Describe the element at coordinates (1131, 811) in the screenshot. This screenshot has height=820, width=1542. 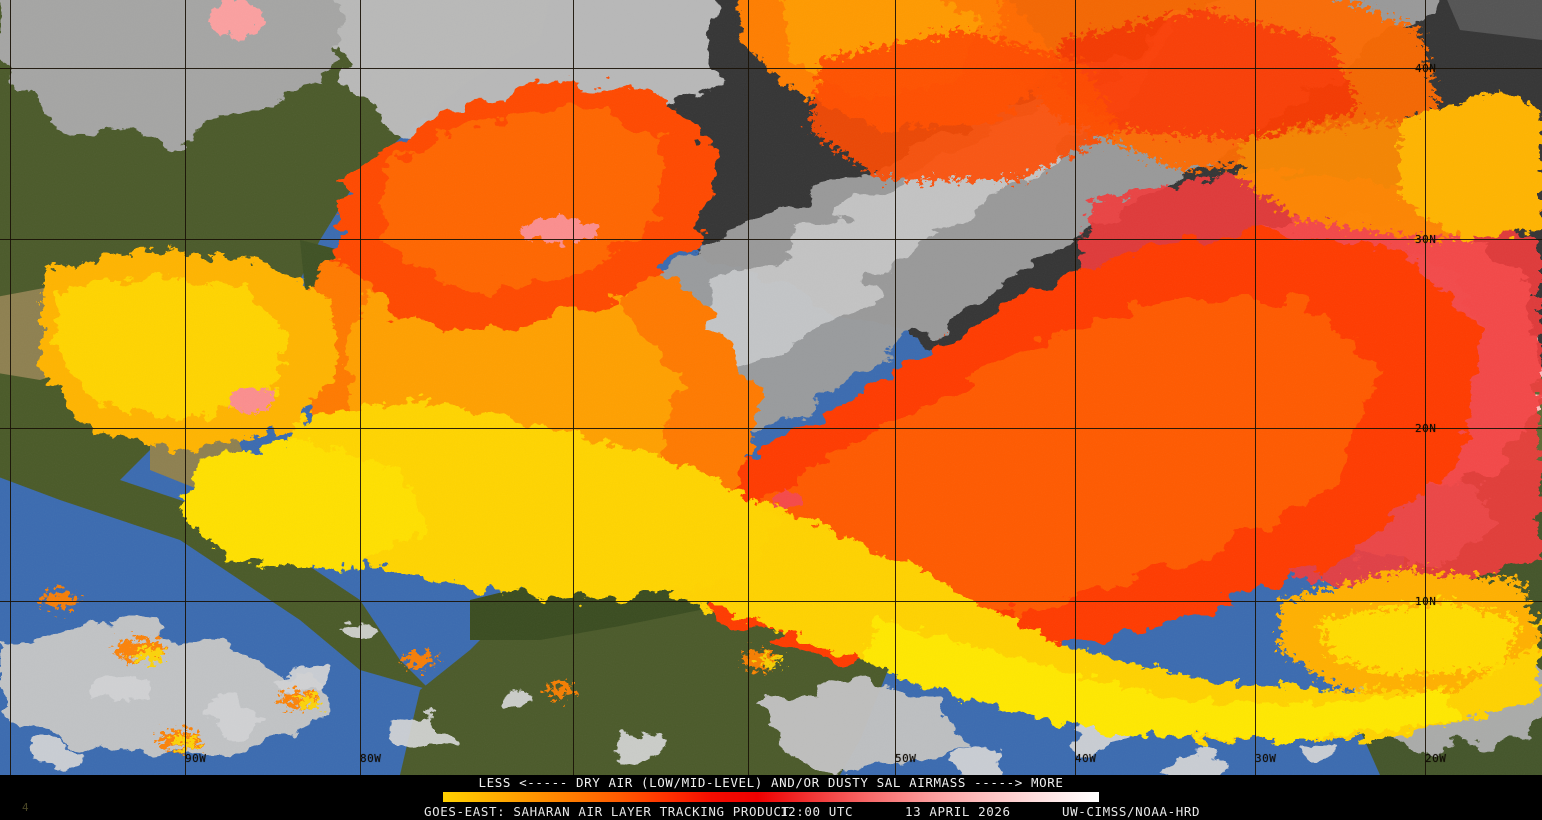
I see `product-credit: UW-CIMSS/NOAA-HRD` at that location.